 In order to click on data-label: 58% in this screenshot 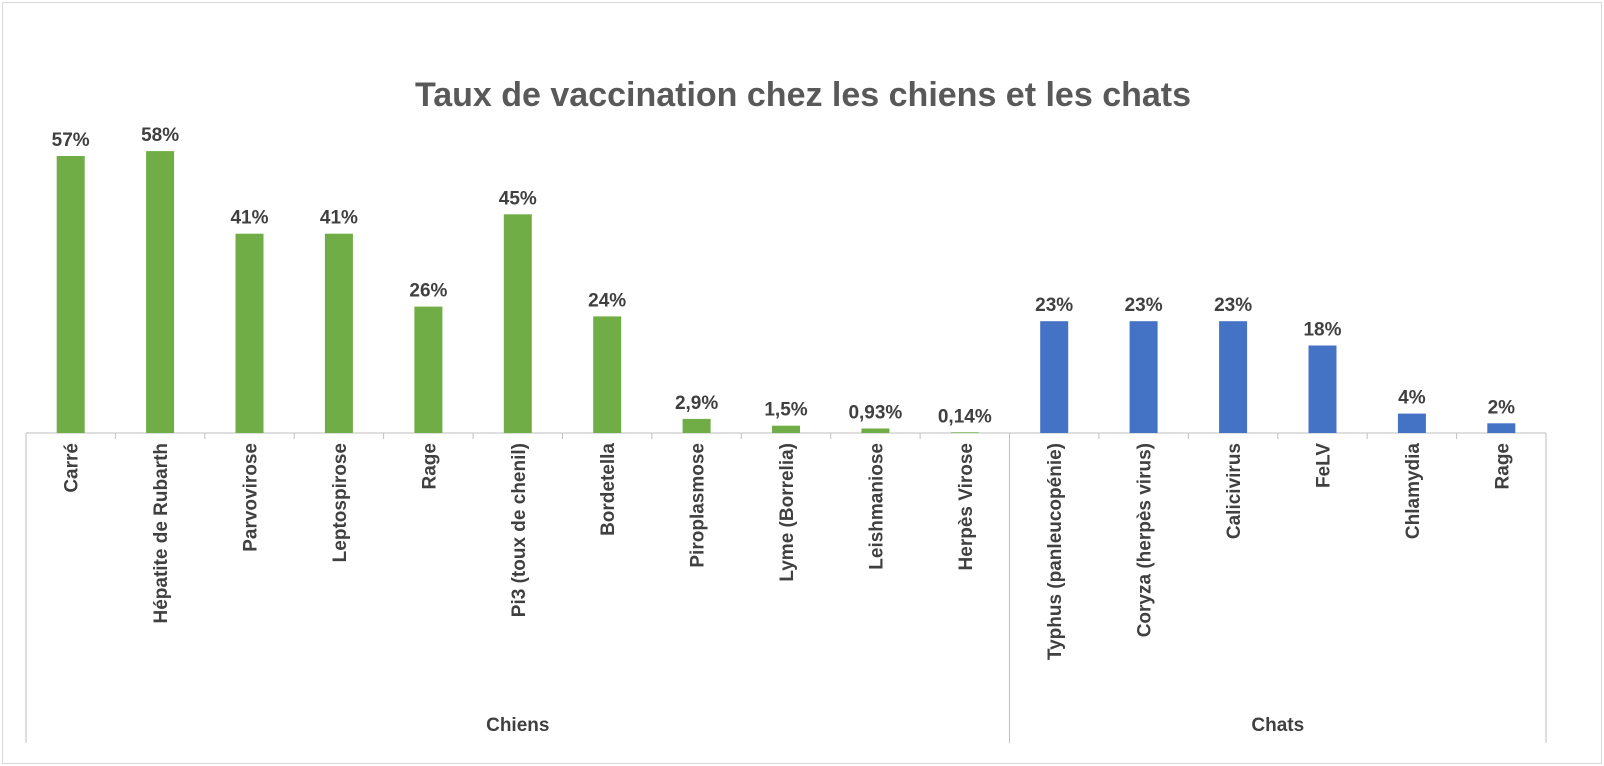, I will do `click(160, 135)`.